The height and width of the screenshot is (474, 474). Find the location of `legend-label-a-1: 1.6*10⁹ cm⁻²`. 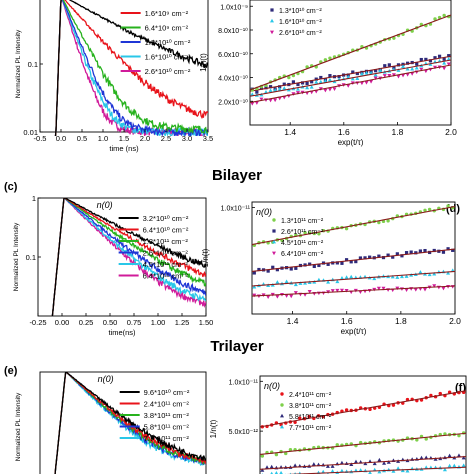

legend-label-a-1: 1.6*10⁹ cm⁻² is located at coordinates (167, 13).